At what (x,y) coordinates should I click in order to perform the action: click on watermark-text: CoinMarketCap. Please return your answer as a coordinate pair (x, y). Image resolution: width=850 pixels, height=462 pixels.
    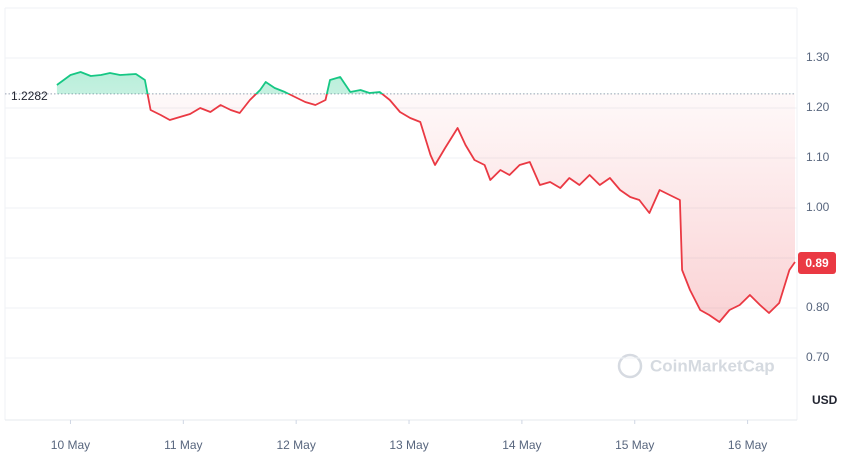
    Looking at the image, I should click on (712, 365).